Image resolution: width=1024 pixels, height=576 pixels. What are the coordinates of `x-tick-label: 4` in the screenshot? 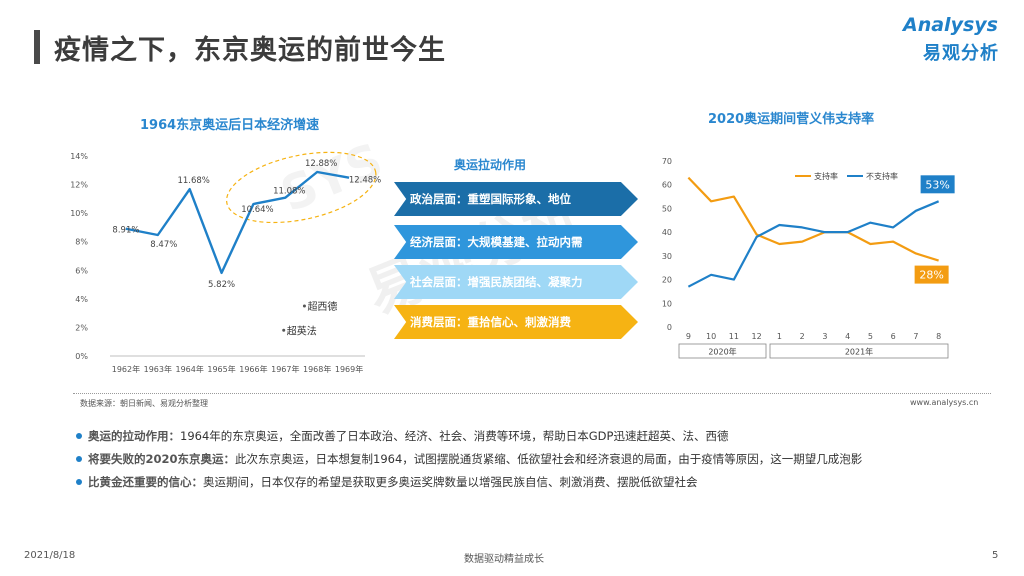 It's located at (847, 336).